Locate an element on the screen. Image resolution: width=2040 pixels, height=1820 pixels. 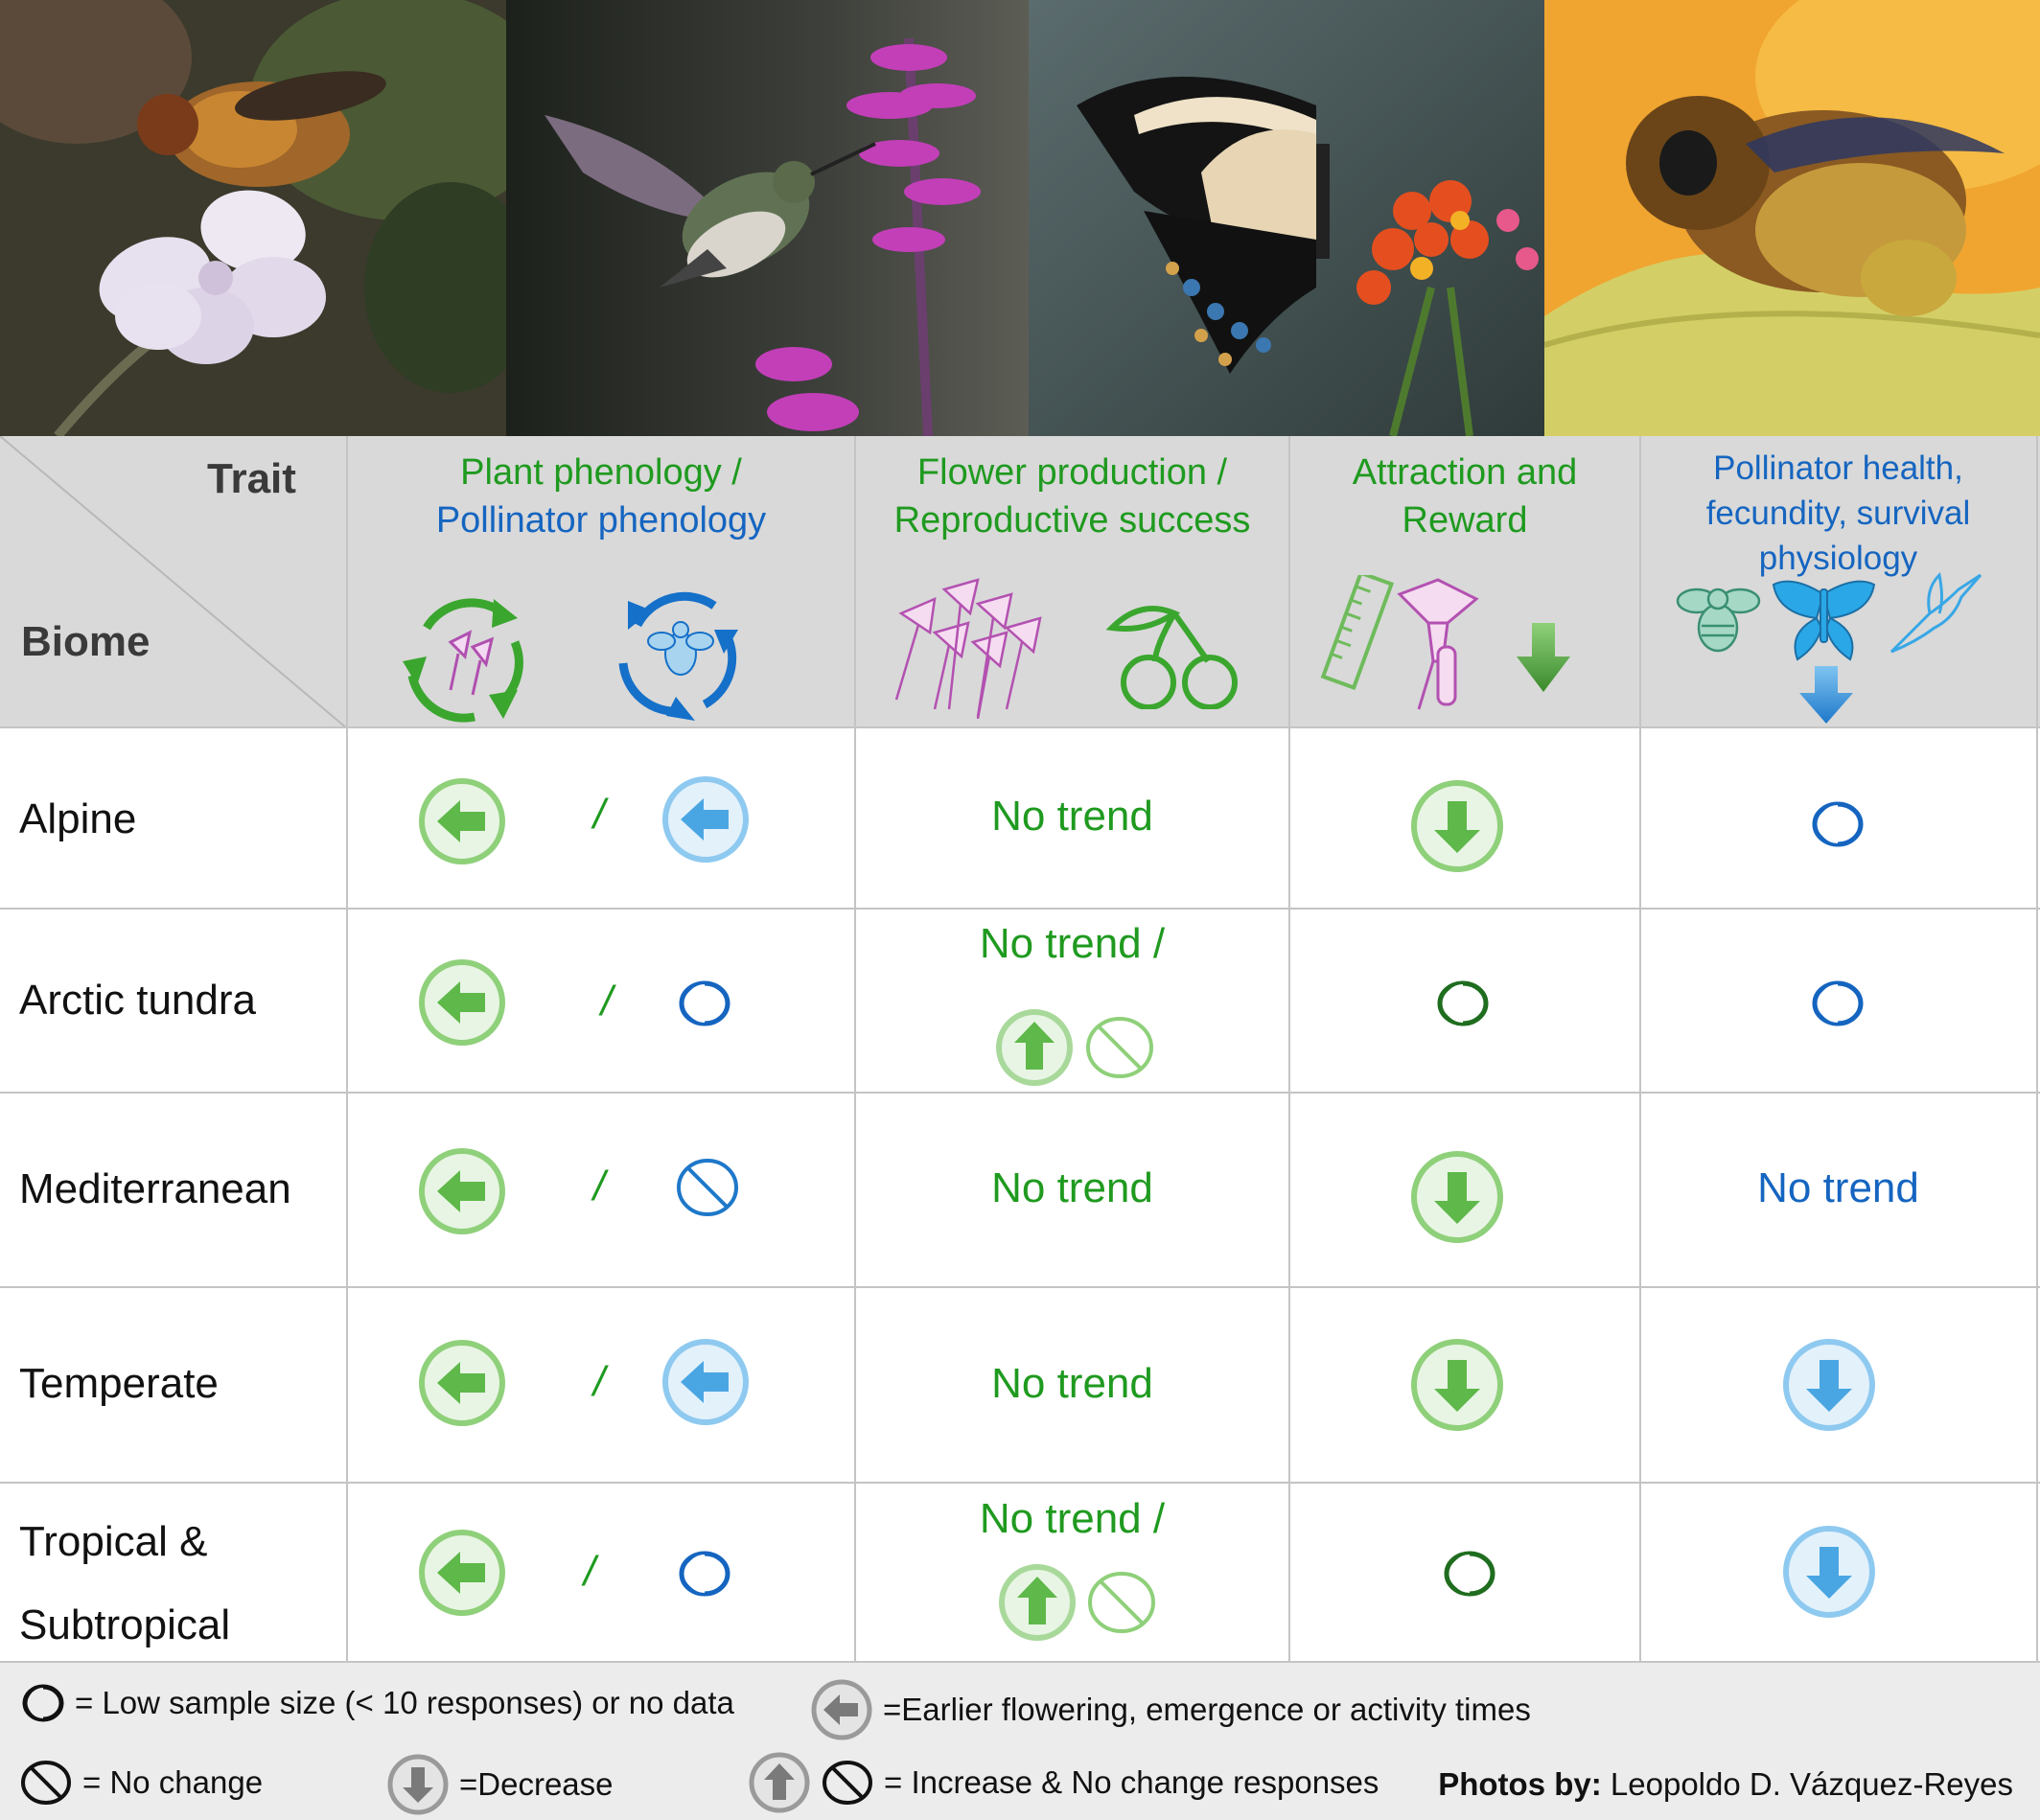
col-header-line: Pollinator health, is located at coordinates (1838, 469).